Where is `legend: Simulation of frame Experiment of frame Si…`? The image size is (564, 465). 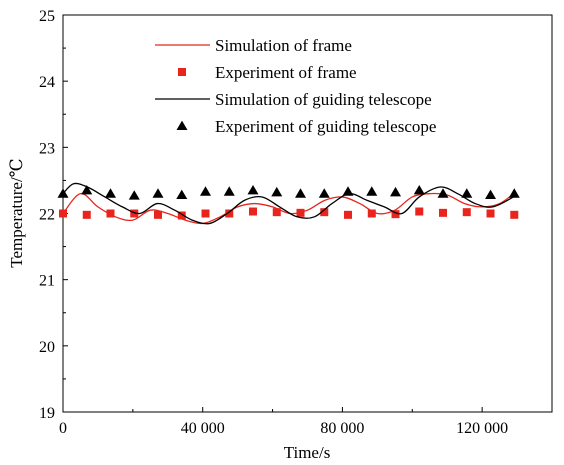 legend: Simulation of frame Experiment of frame Si… is located at coordinates (295, 86).